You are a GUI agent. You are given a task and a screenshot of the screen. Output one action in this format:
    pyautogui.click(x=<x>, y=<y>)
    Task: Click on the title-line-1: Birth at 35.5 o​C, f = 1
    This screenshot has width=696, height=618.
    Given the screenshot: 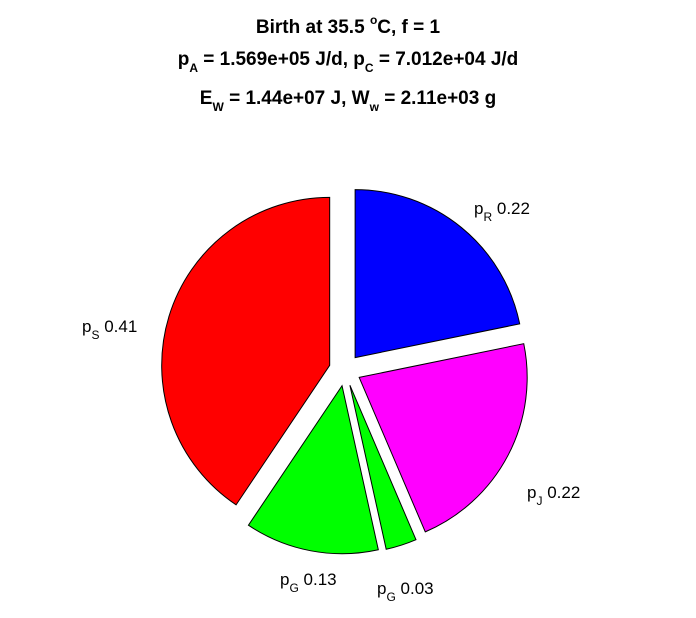 What is the action you would take?
    pyautogui.click(x=348, y=25)
    